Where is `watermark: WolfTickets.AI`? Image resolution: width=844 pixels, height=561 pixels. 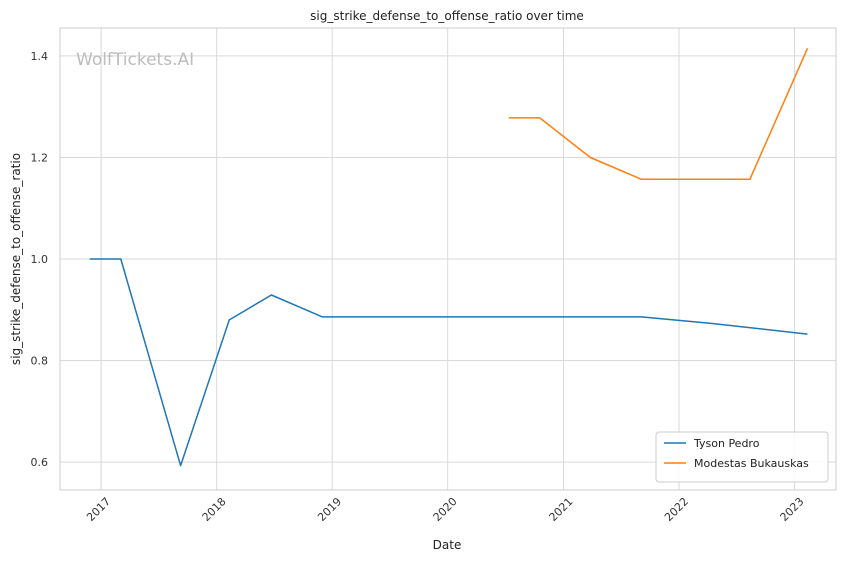
watermark: WolfTickets.AI is located at coordinates (135, 60).